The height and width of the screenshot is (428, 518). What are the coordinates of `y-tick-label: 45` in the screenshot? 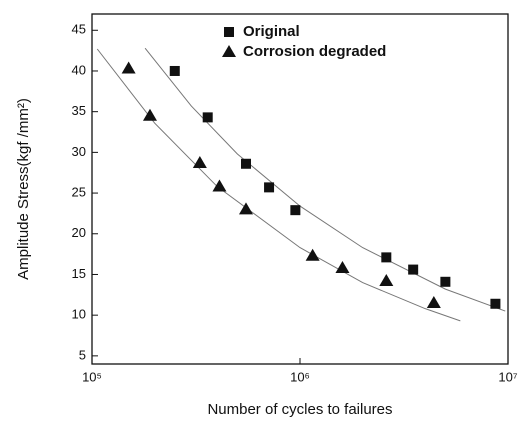 It's located at (79, 29).